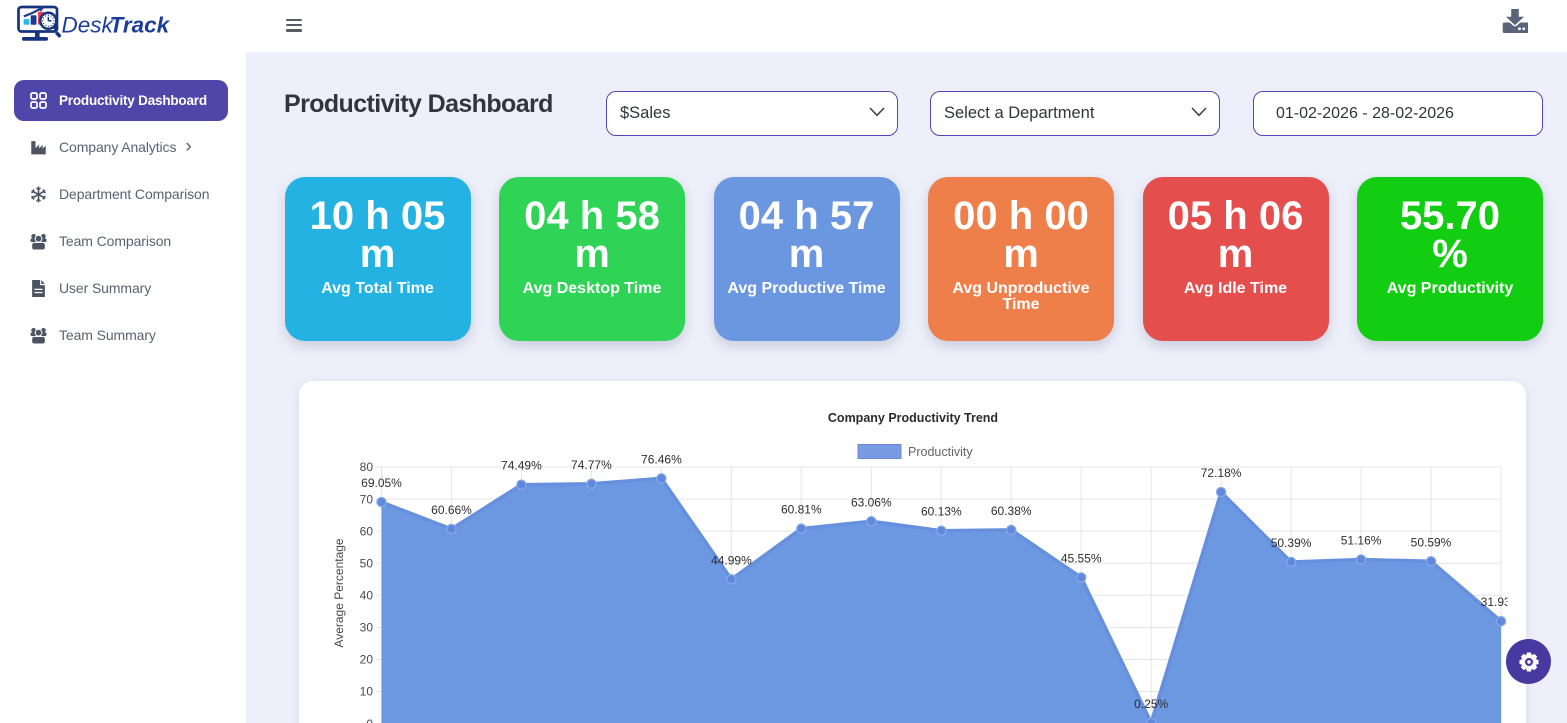  Describe the element at coordinates (367, 563) in the screenshot. I see `svg-text: 50` at that location.